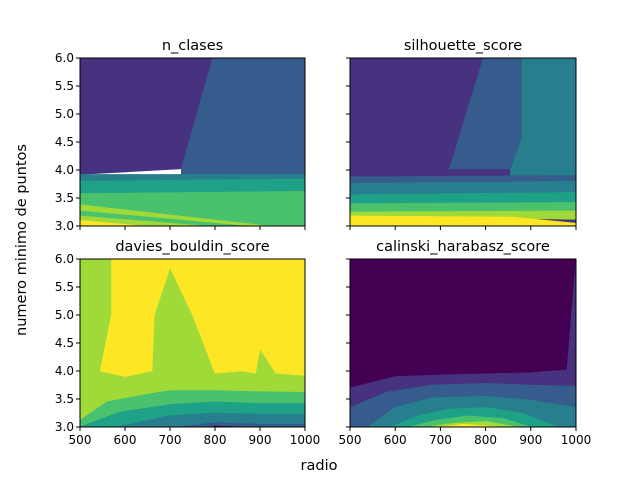  I want to click on contour-regions-silhouette-score, so click(463, 142).